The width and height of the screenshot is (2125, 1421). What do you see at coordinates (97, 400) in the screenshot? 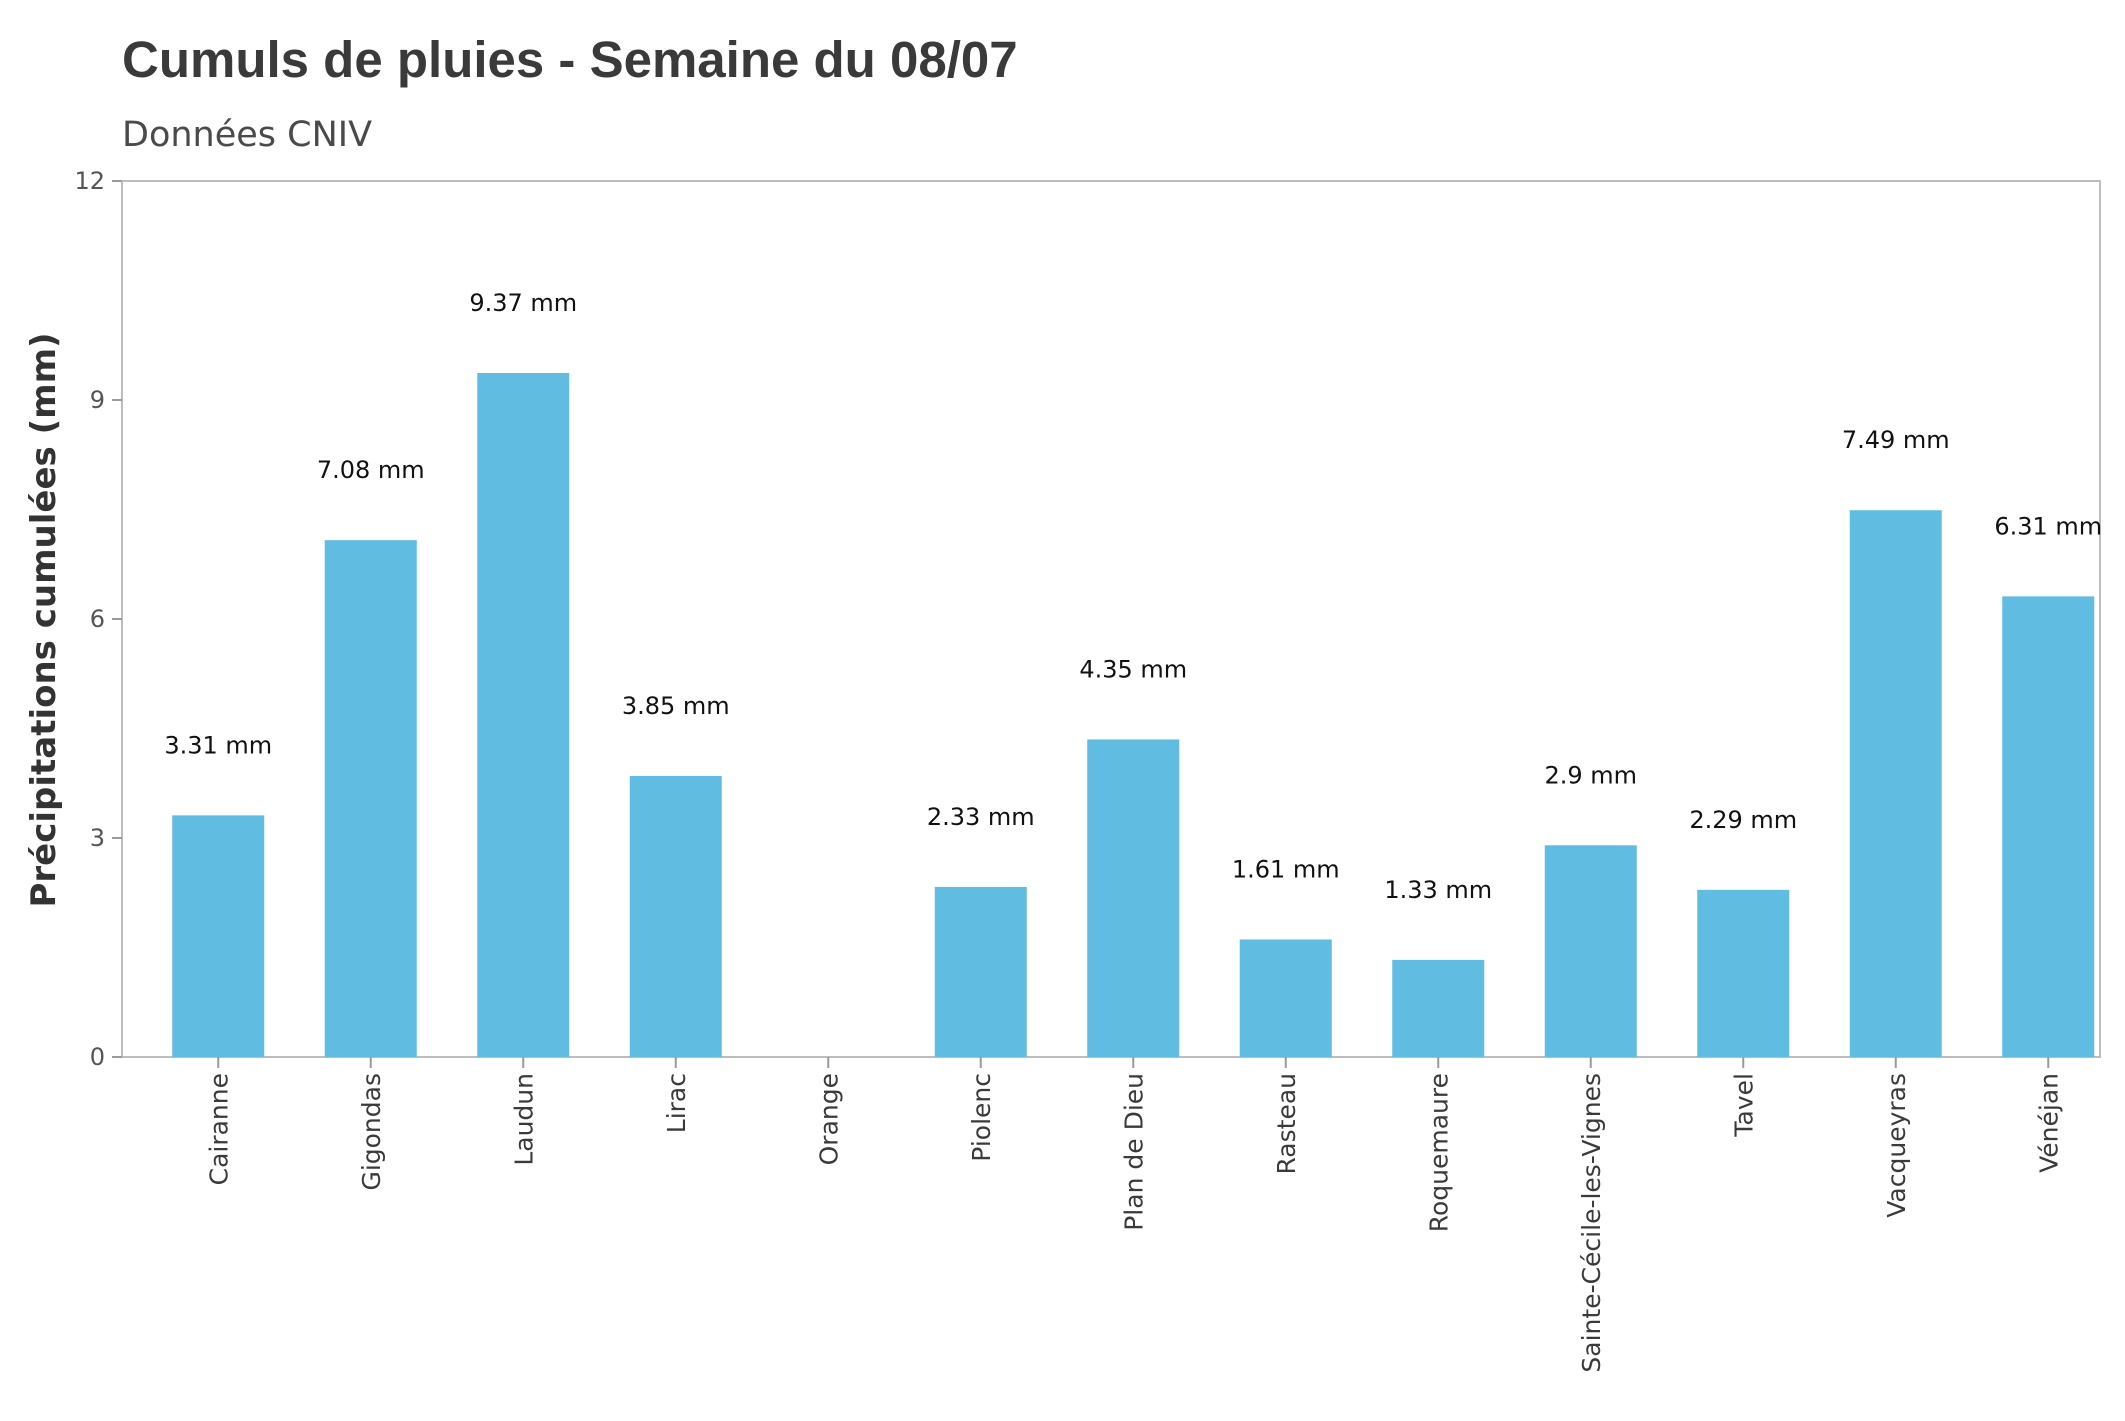
I see `y-tick-label: 9` at bounding box center [97, 400].